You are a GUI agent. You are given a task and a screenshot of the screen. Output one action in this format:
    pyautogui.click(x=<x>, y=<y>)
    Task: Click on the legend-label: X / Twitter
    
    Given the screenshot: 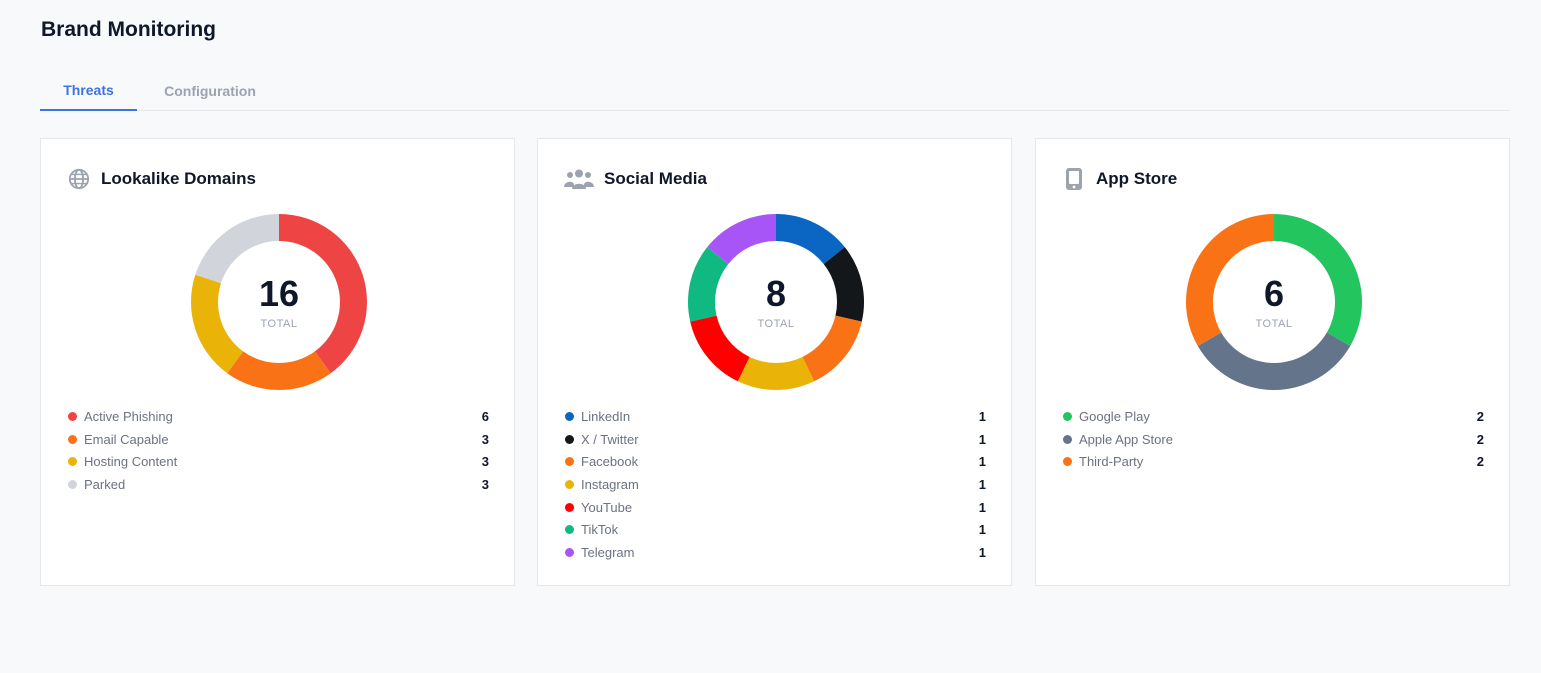 What is the action you would take?
    pyautogui.click(x=610, y=439)
    